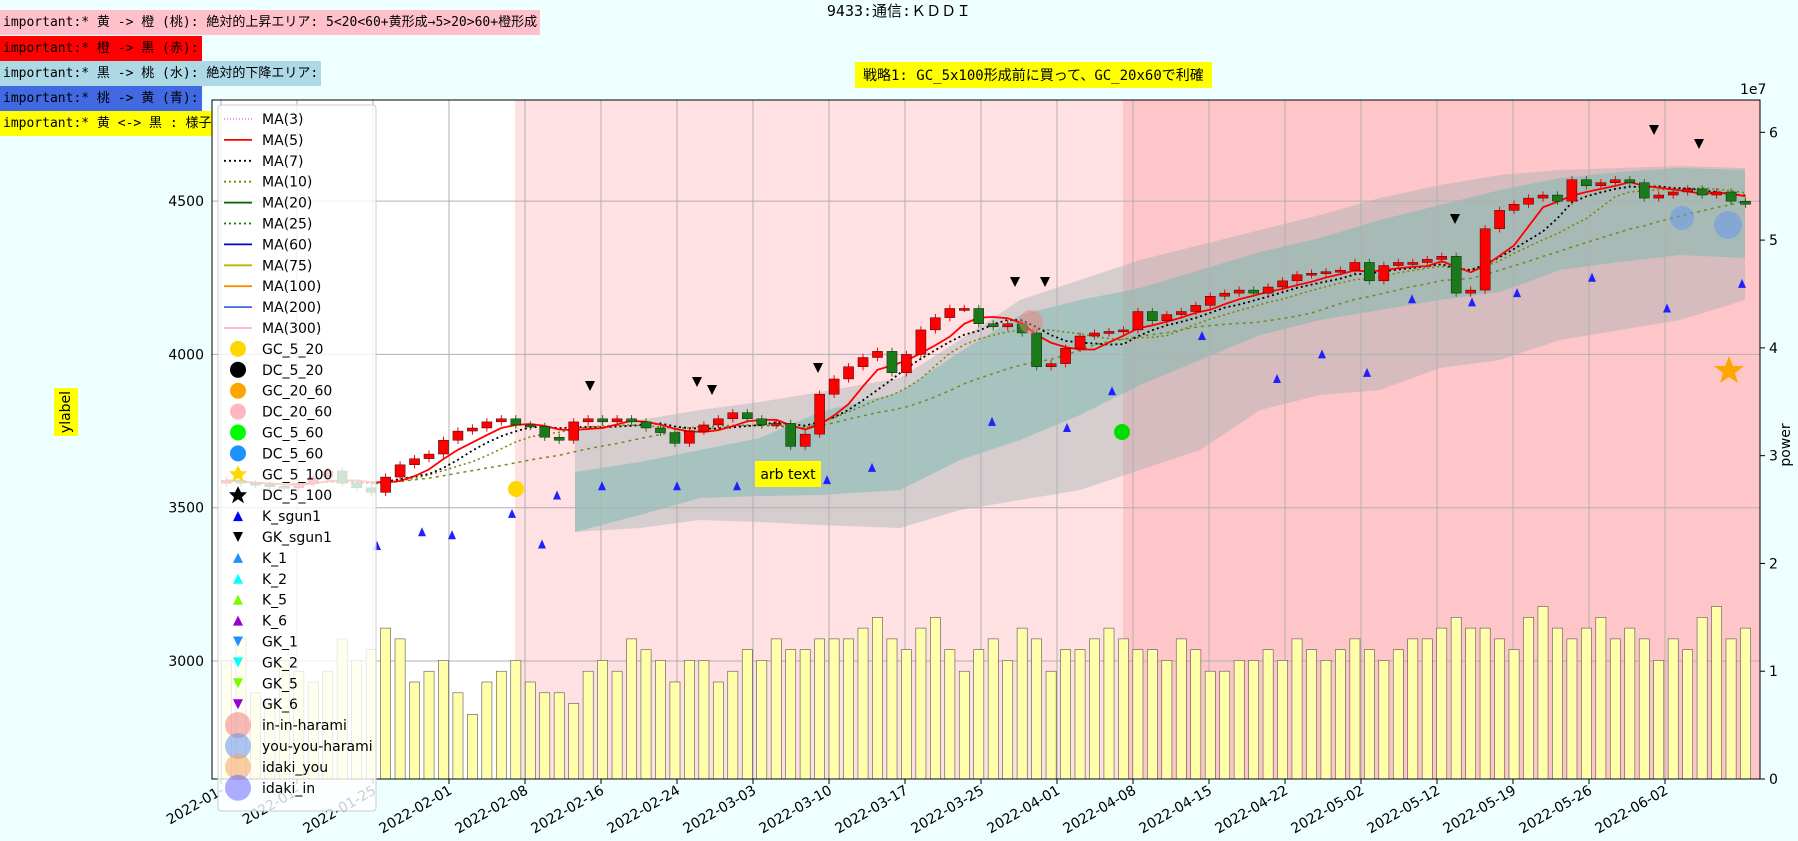 This screenshot has width=1798, height=841. I want to click on legend-label: K_2, so click(274, 580).